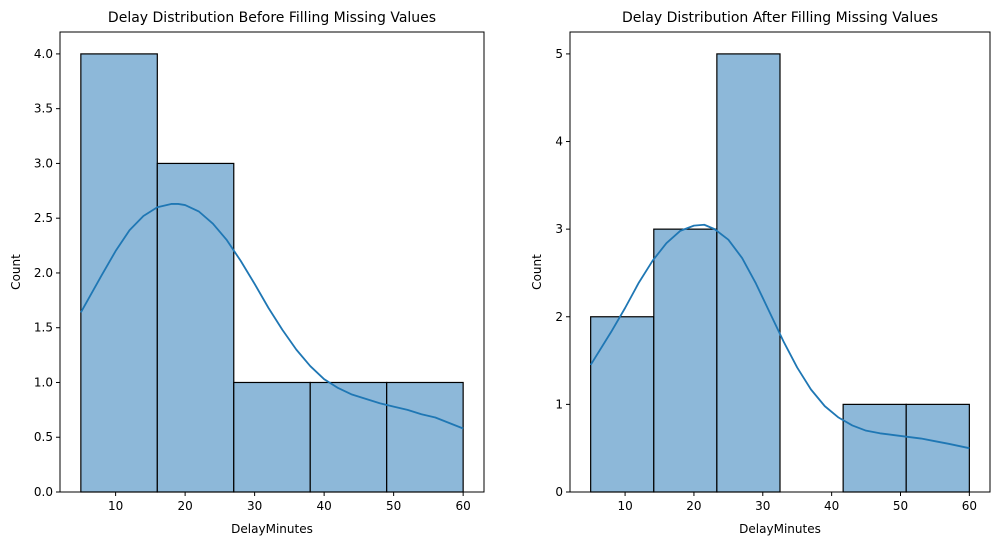  I want to click on y-tick-label: 3, so click(559, 229).